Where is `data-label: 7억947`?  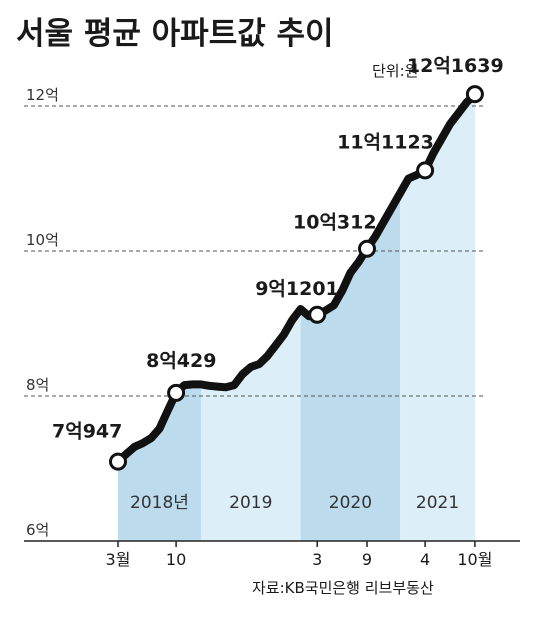 data-label: 7억947 is located at coordinates (87, 432).